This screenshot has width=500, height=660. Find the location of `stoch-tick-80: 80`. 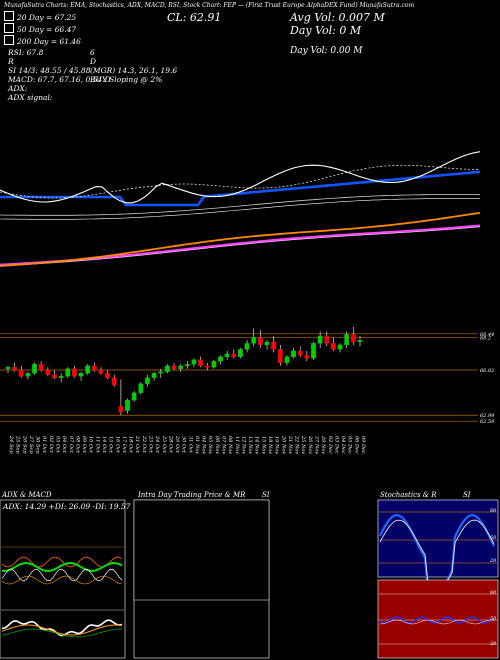

stoch-tick-80: 80 is located at coordinates (493, 511).